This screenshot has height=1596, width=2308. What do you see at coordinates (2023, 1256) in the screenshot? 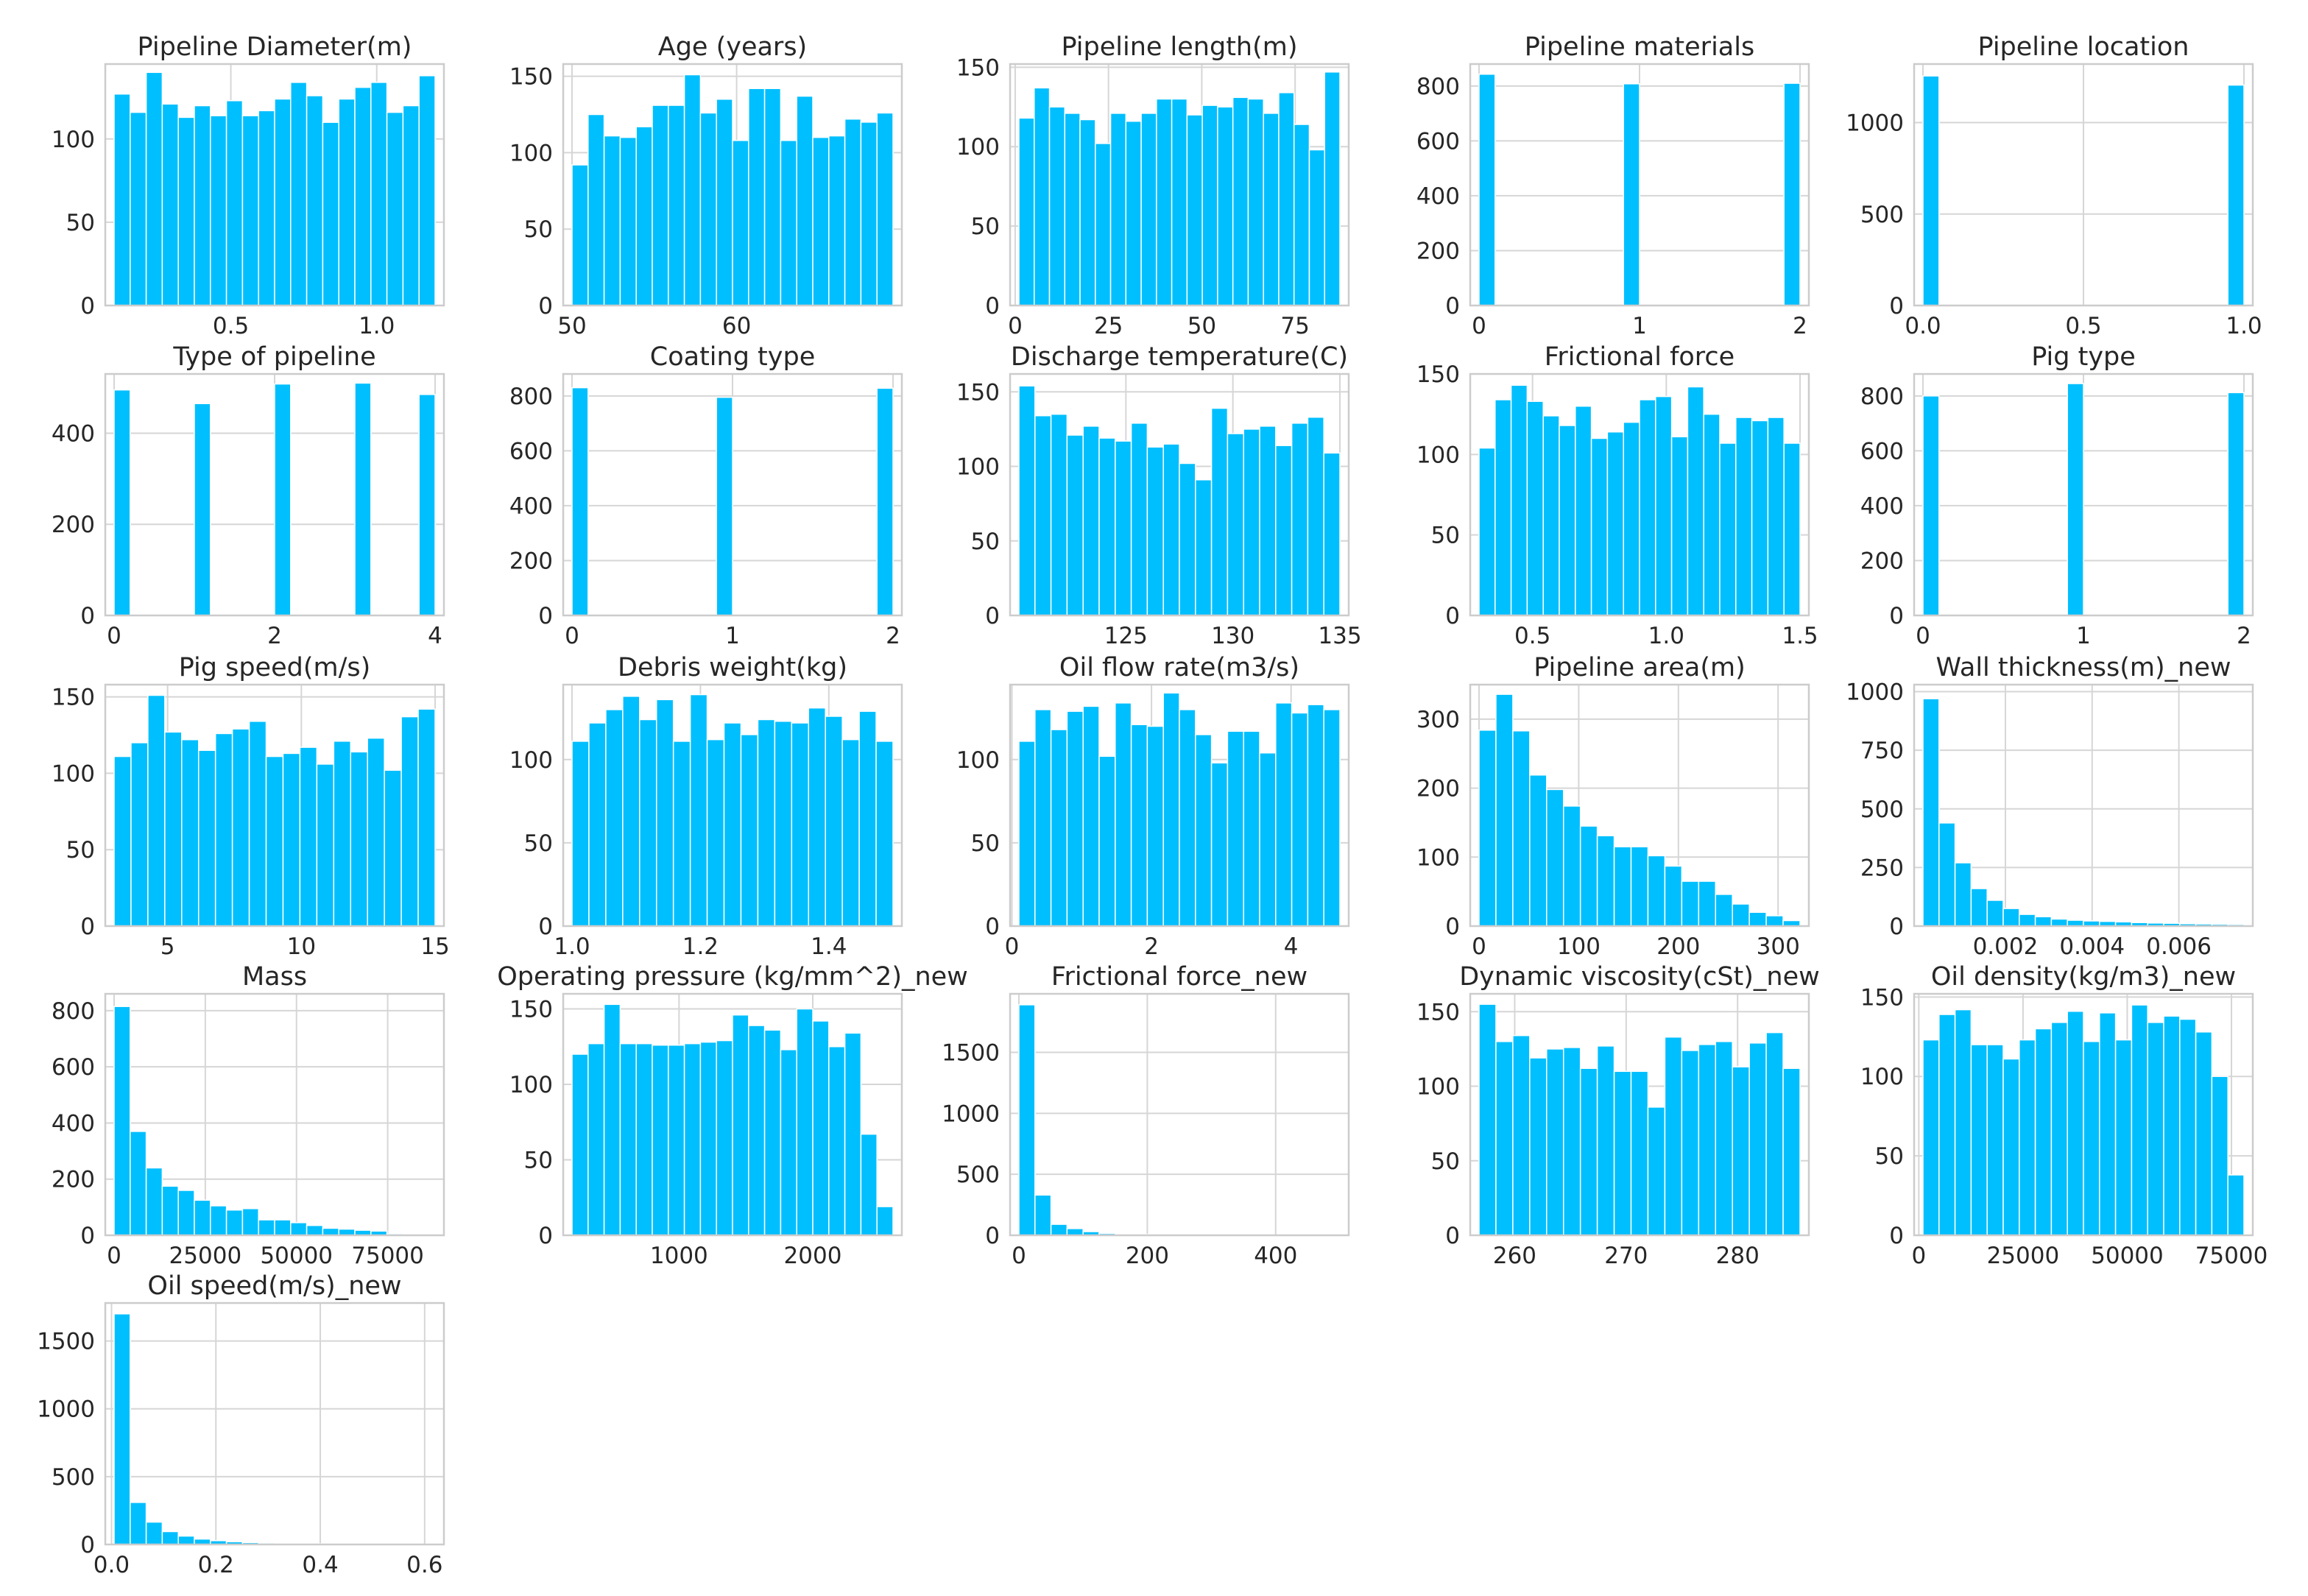
I see `x-tick-label: 25000` at bounding box center [2023, 1256].